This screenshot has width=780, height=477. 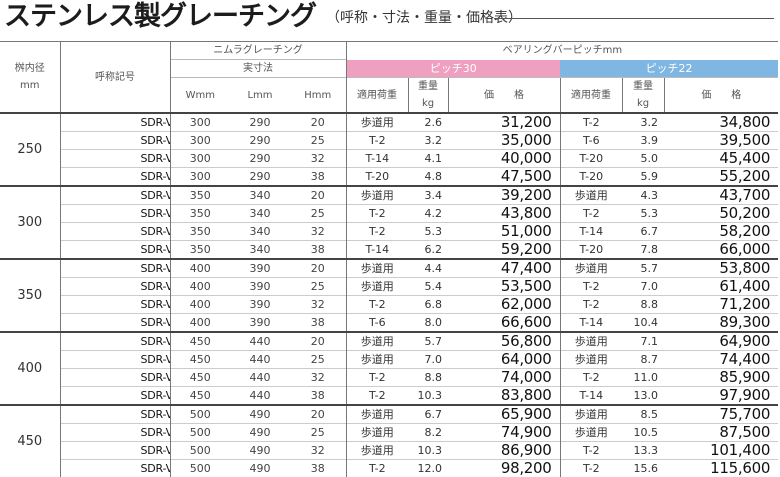 What do you see at coordinates (30, 68) in the screenshot?
I see `pit-width-label: 桝内径` at bounding box center [30, 68].